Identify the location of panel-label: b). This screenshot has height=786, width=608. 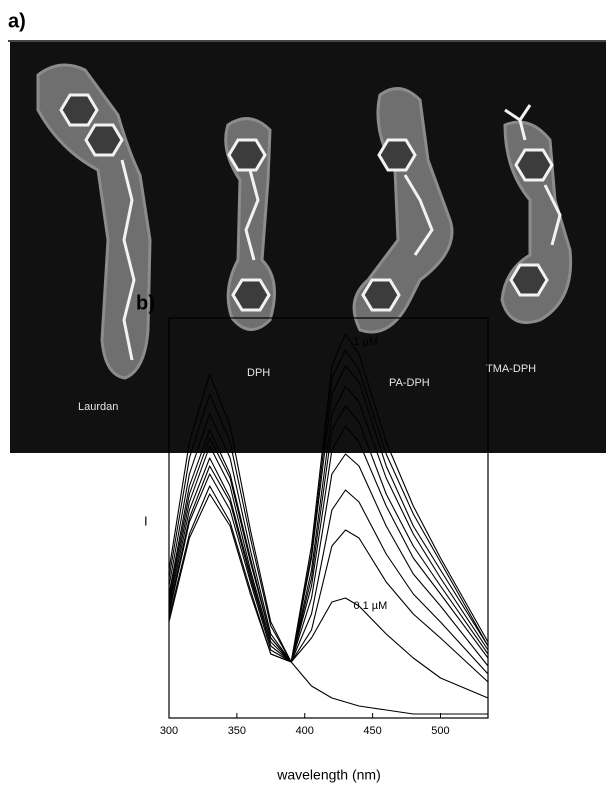
(145, 303).